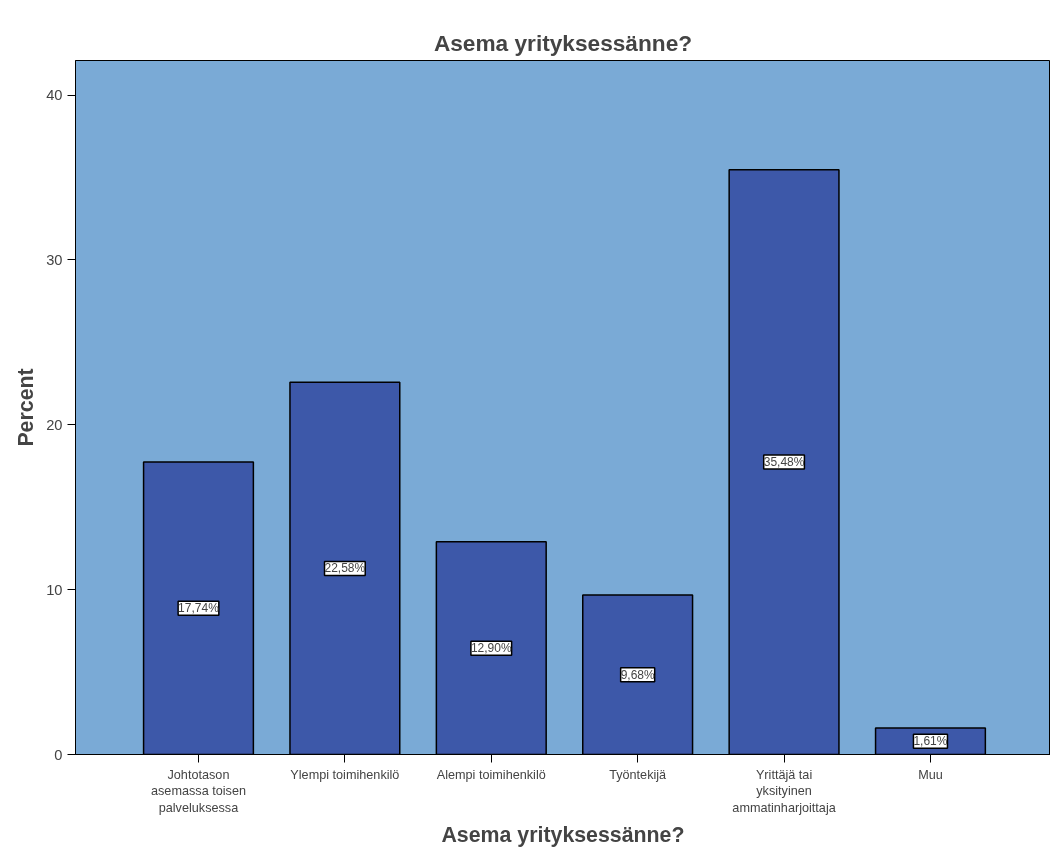 Image resolution: width=1050 pixels, height=850 pixels. I want to click on x-tick-label: Ylempi toimihenkilö, so click(345, 774).